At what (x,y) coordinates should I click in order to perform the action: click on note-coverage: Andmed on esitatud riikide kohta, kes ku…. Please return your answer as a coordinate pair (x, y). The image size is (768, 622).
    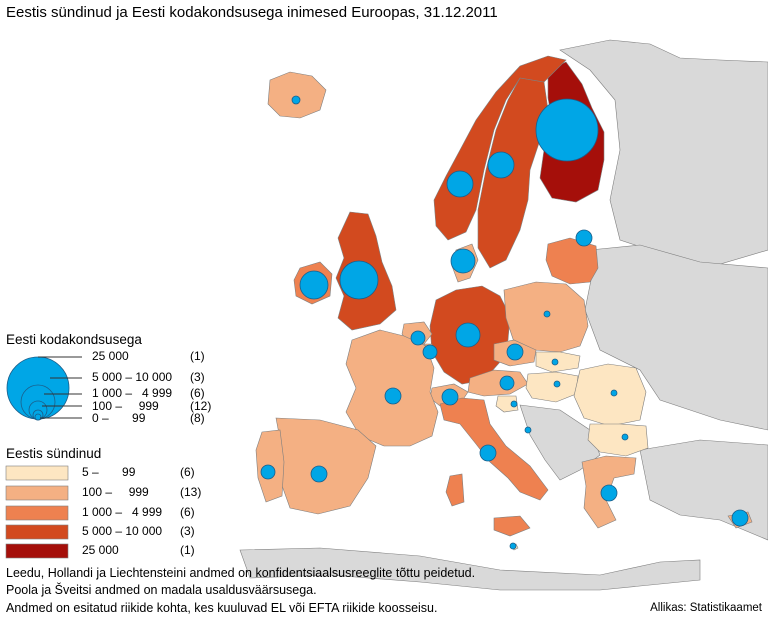
    Looking at the image, I should click on (222, 608).